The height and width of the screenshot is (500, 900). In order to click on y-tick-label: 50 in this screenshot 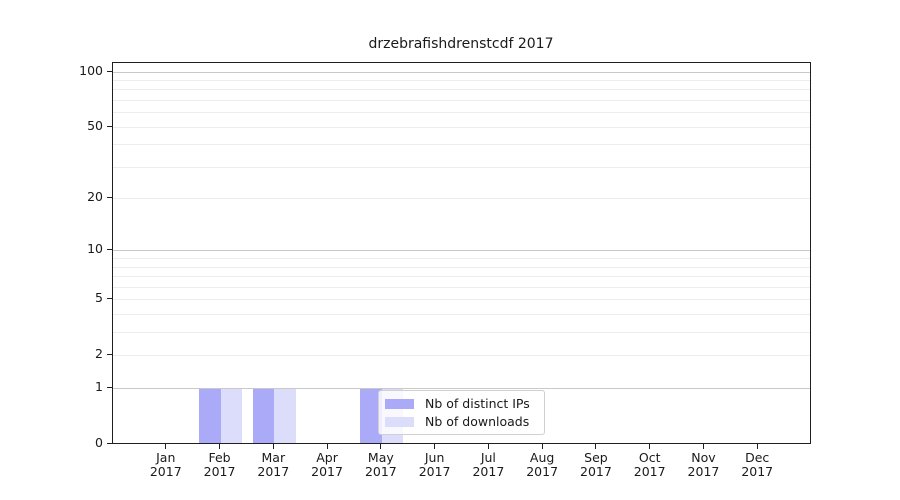, I will do `click(95, 125)`.